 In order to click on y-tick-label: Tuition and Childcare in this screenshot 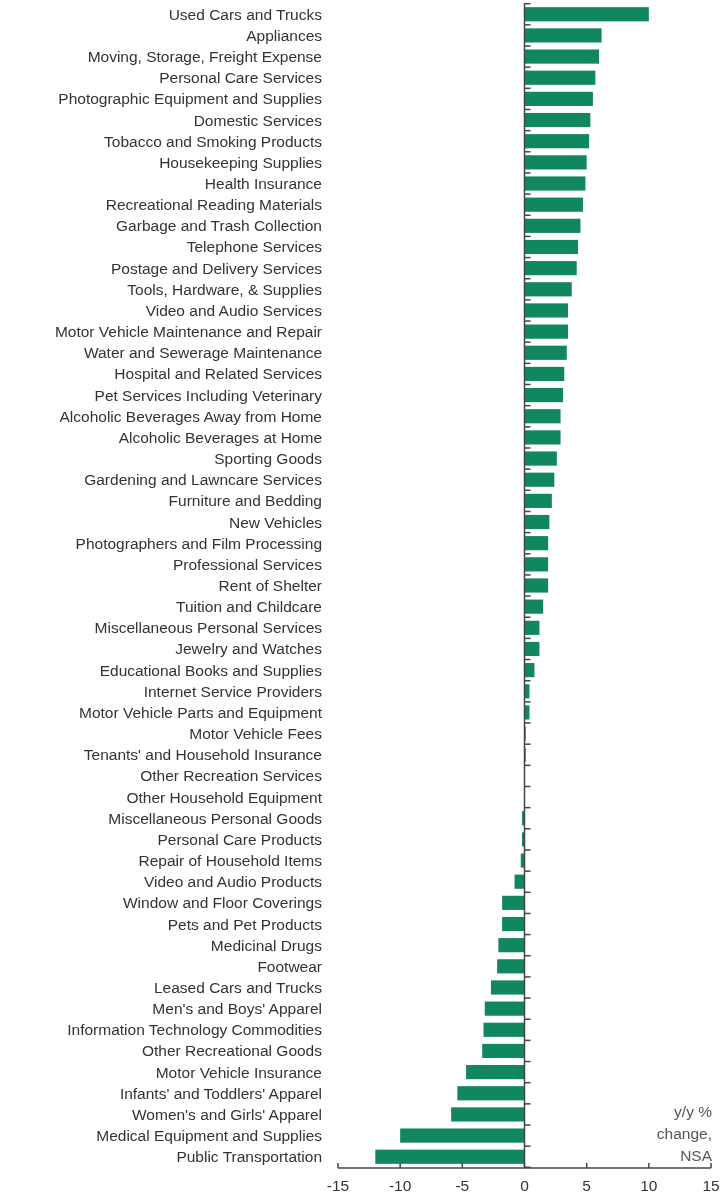, I will do `click(249, 607)`.